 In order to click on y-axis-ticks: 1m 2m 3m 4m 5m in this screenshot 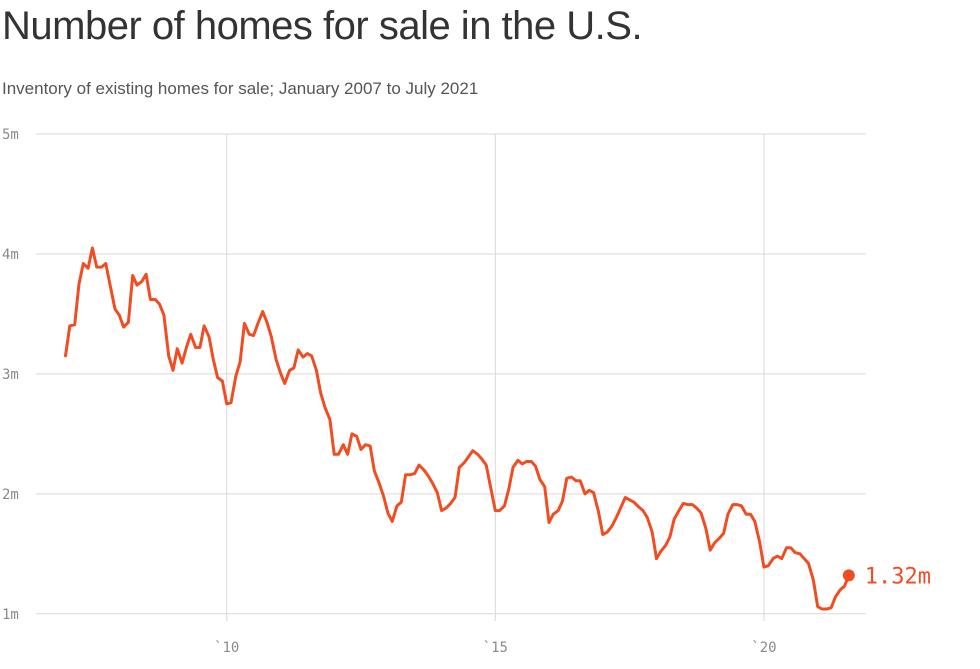, I will do `click(10, 375)`.